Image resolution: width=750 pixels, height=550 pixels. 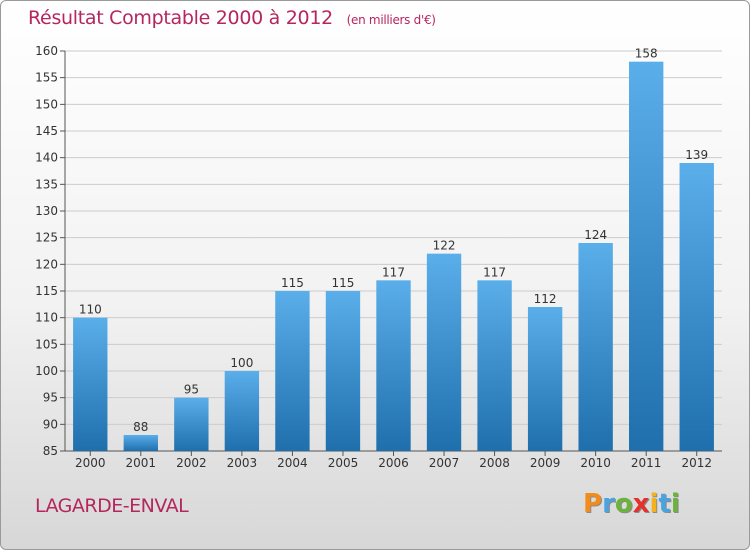 What do you see at coordinates (593, 504) in the screenshot?
I see `logo-letter: P` at bounding box center [593, 504].